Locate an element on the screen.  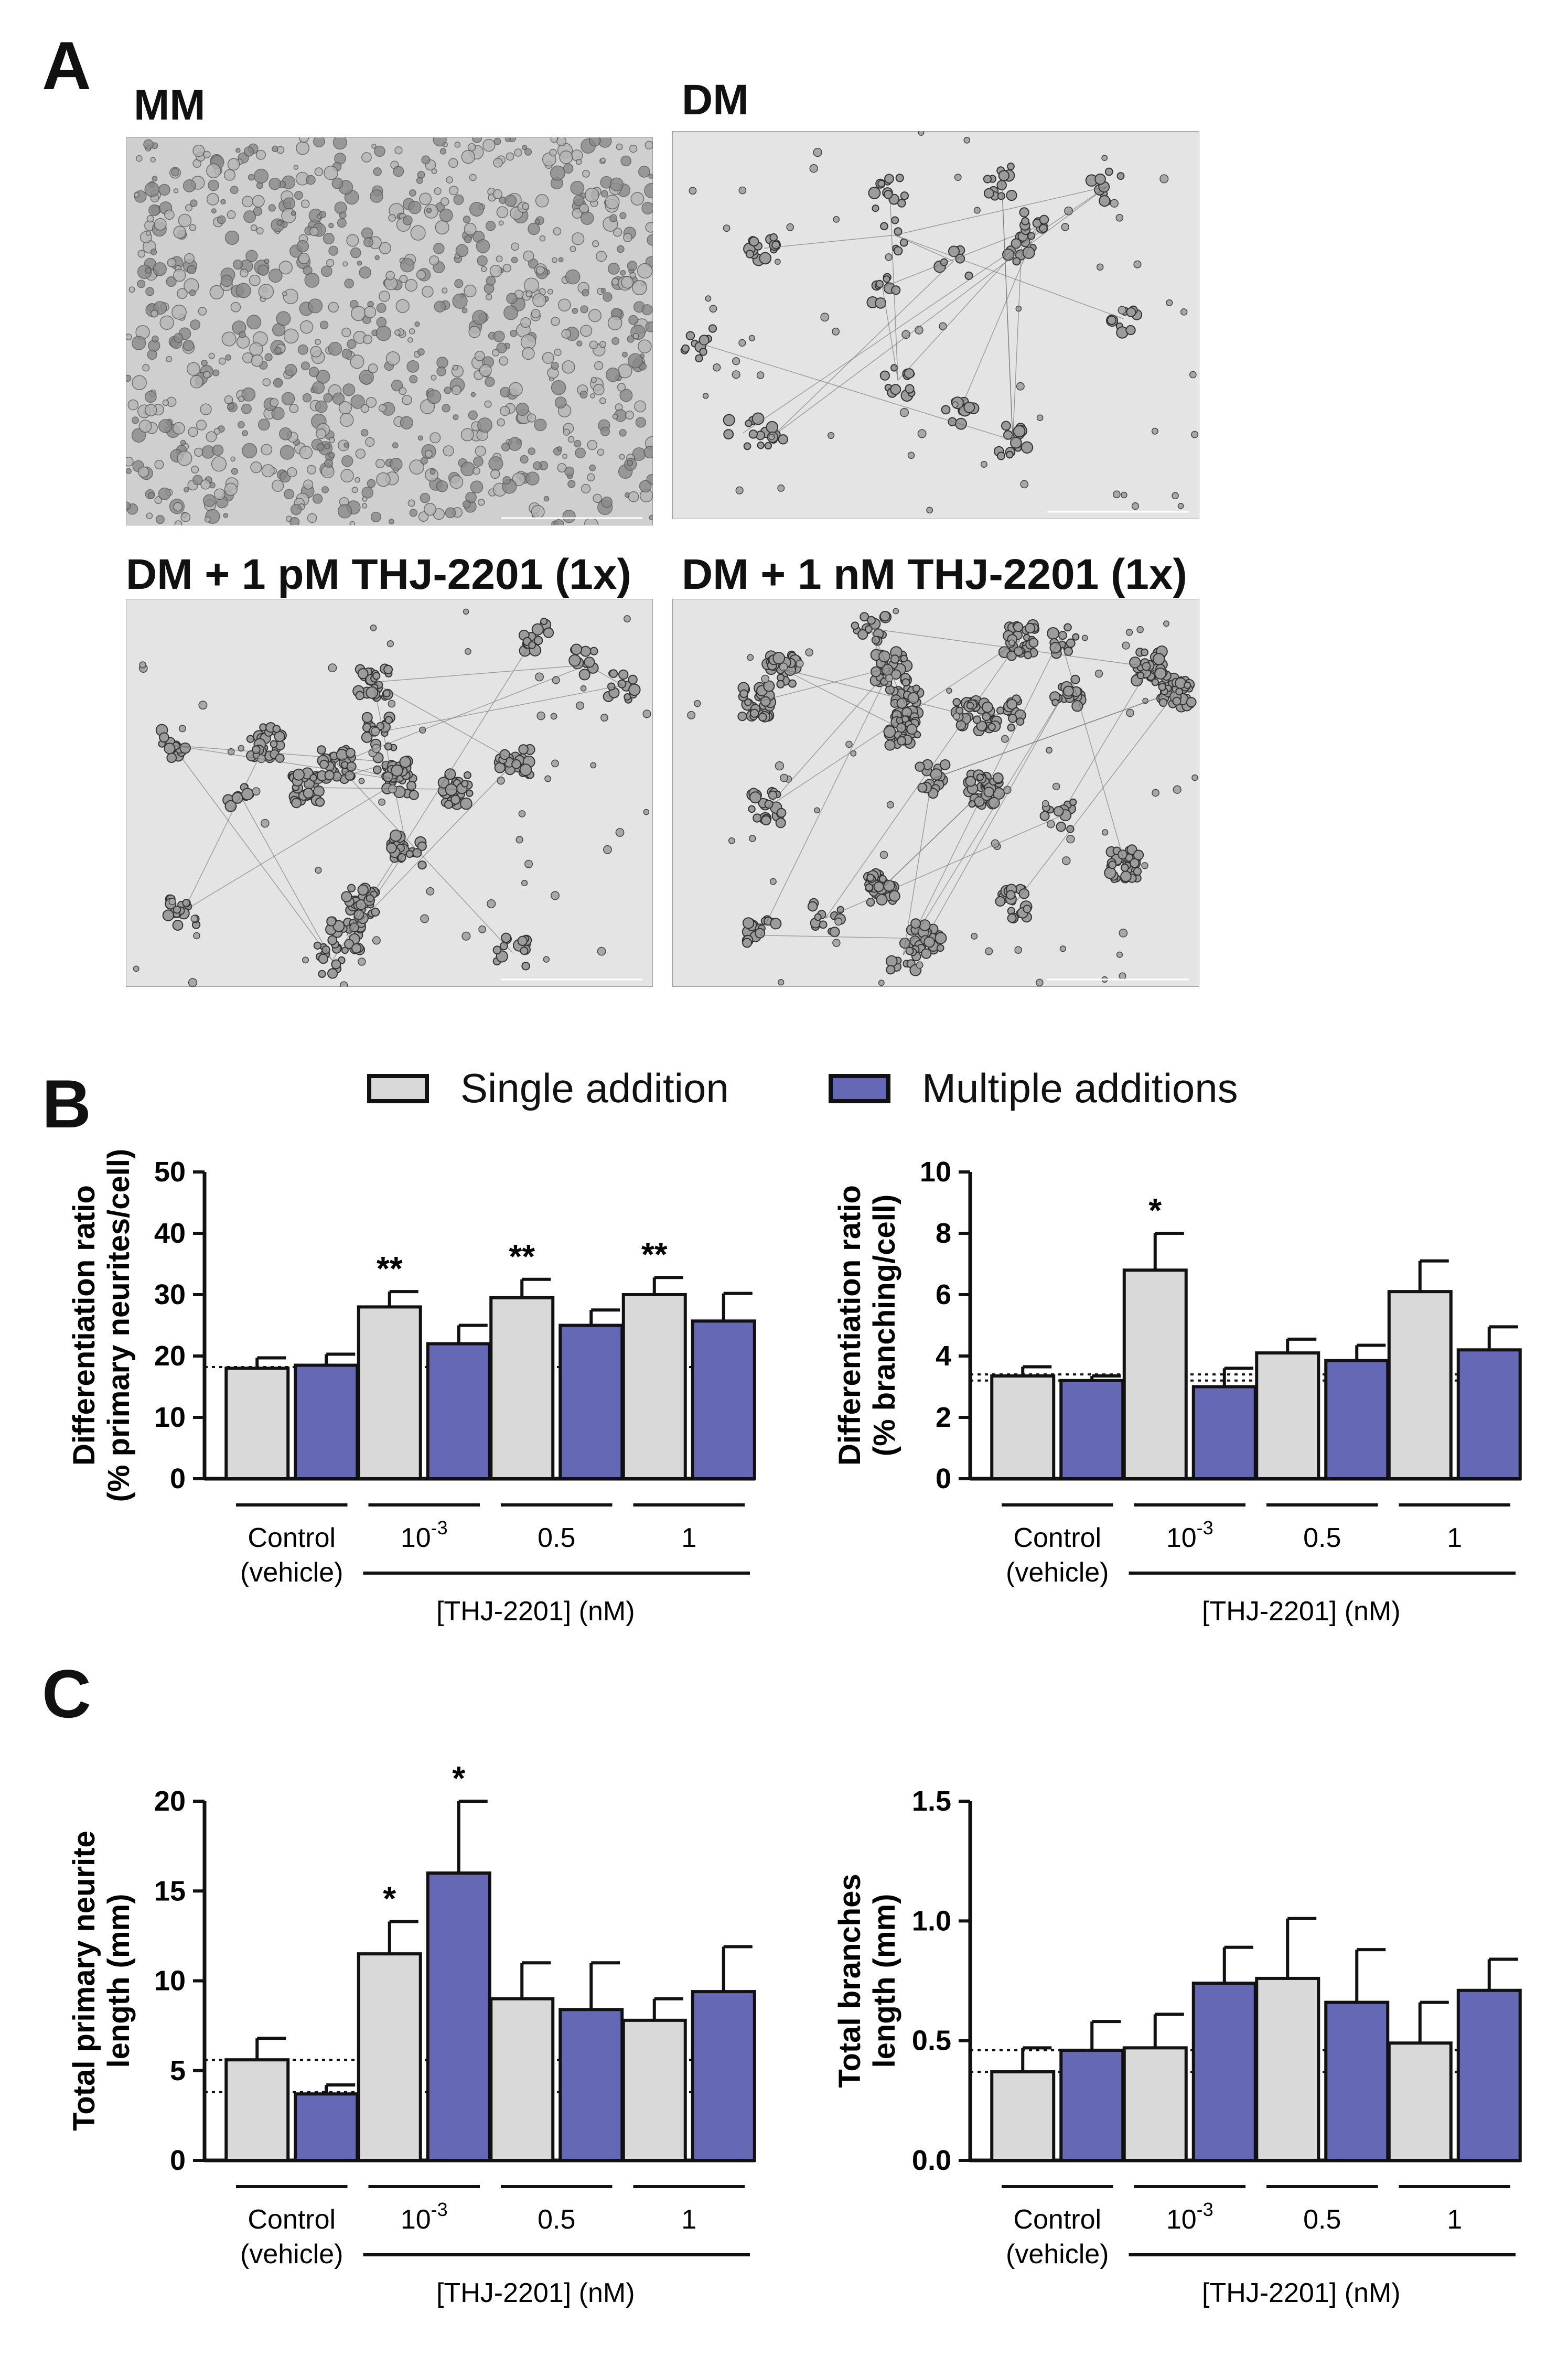
bar-groups: * is located at coordinates (1256, 1335).